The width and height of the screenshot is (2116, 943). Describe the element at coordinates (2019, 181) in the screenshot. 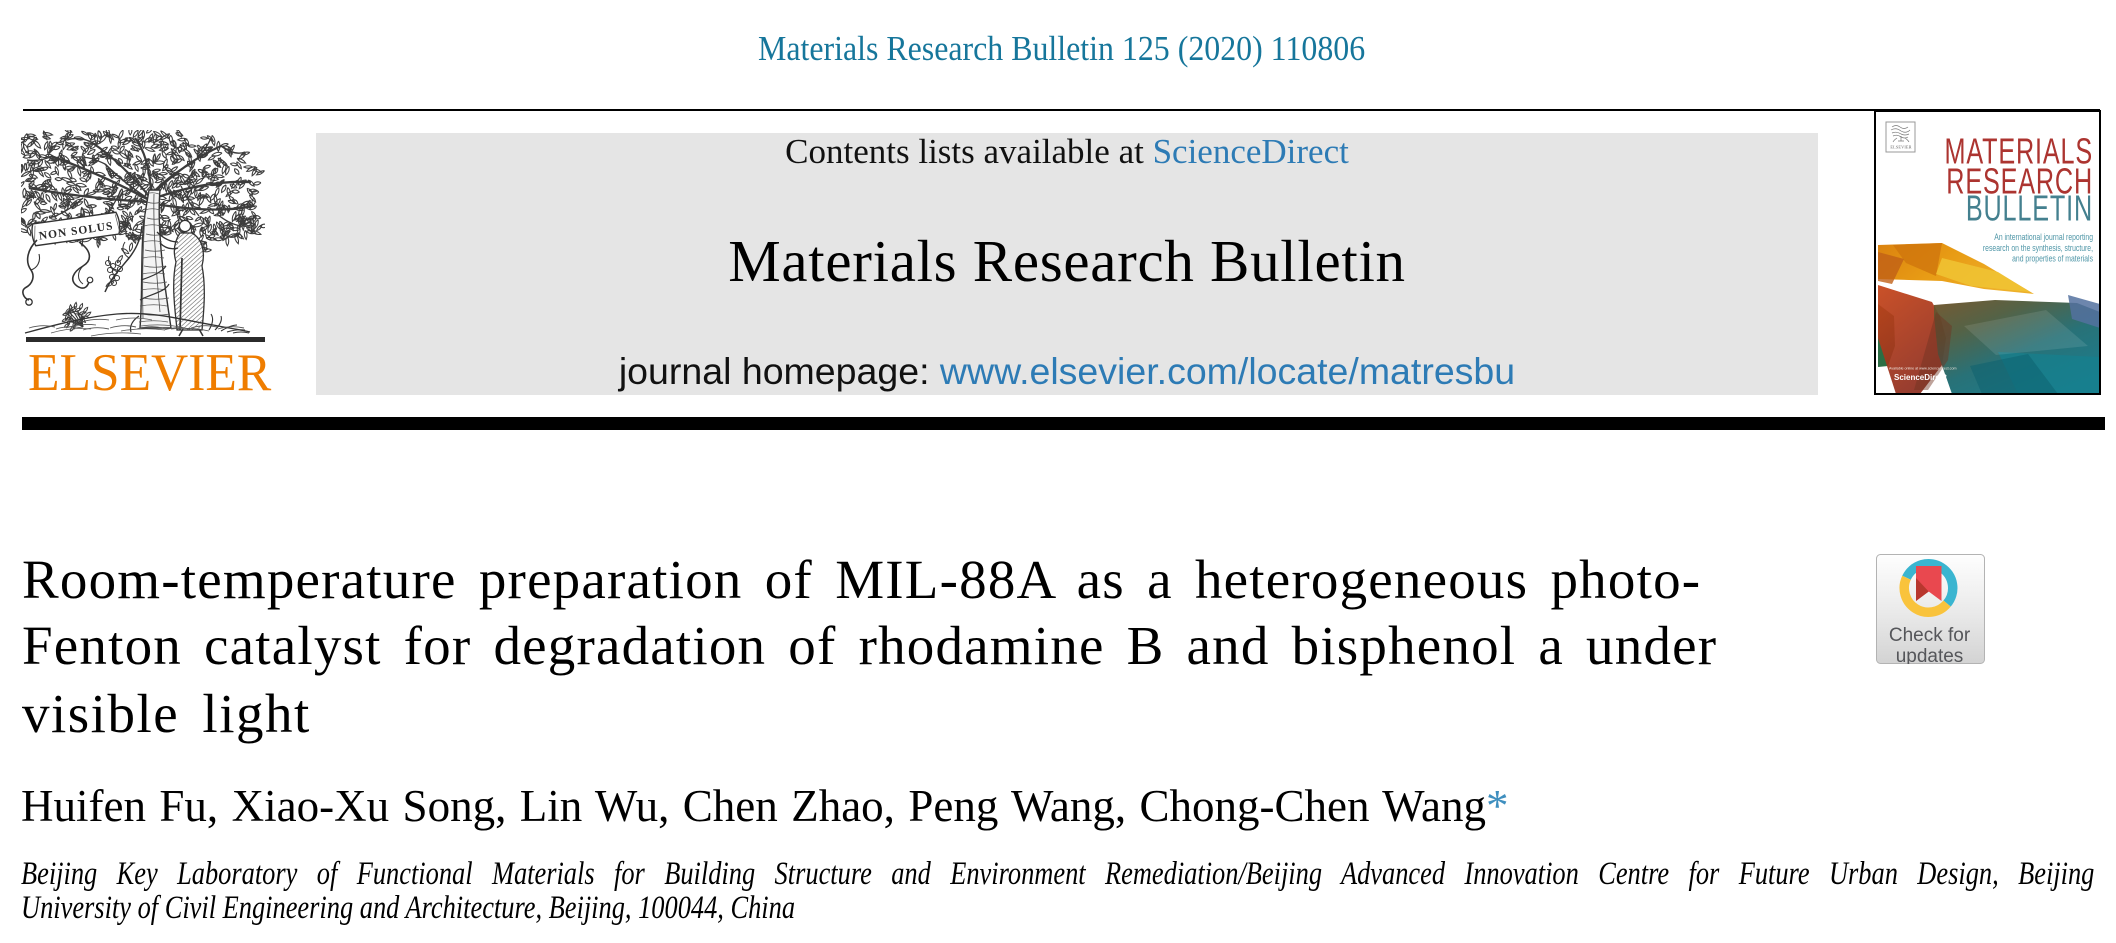

I see `svg-text: RESEARCH` at that location.